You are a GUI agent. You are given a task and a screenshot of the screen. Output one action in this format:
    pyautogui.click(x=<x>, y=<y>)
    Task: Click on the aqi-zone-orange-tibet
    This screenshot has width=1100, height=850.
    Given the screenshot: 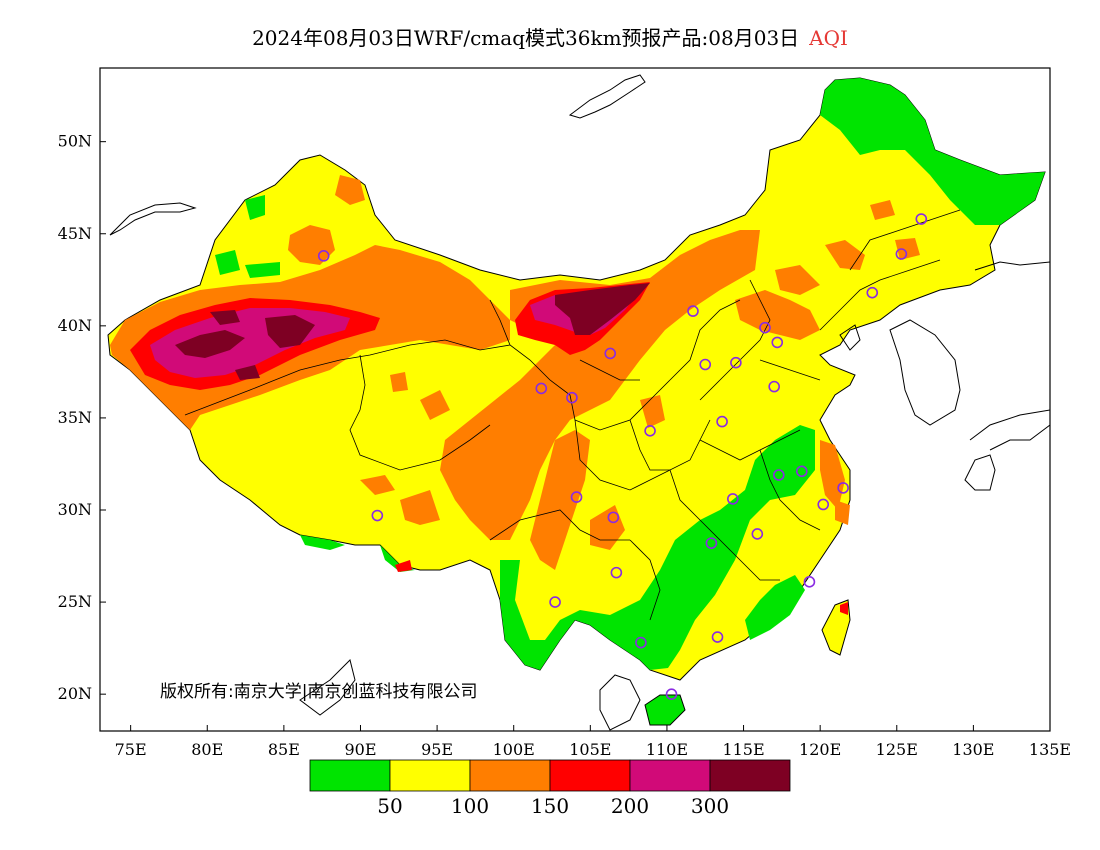 What is the action you would take?
    pyautogui.click(x=405, y=448)
    